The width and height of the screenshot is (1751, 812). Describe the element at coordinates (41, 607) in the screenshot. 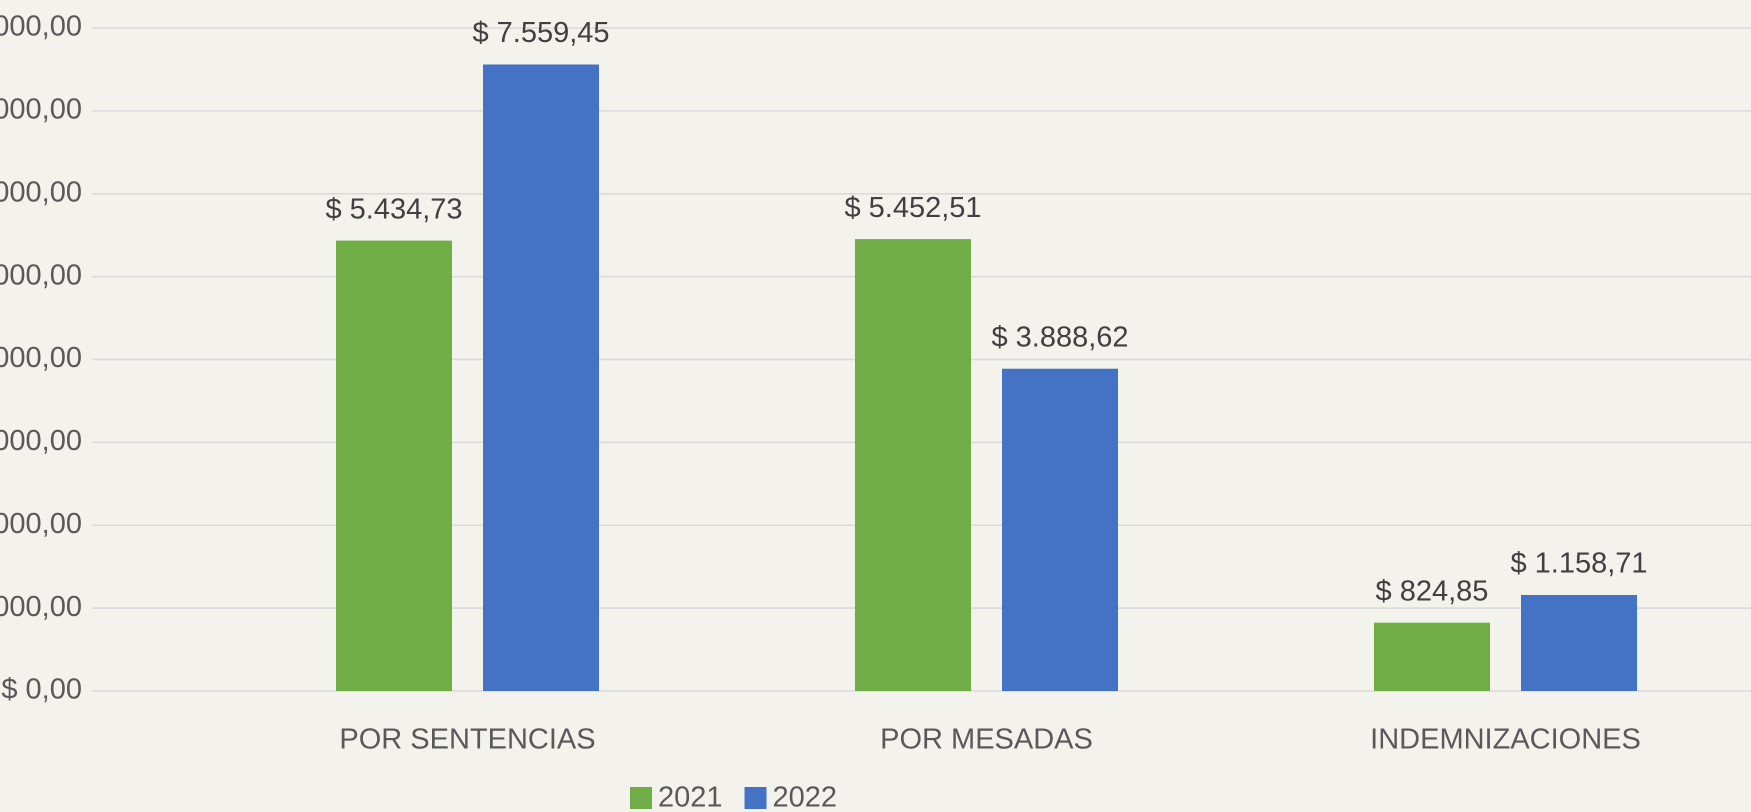

I see `y-tick-label: $ 1.000,00` at that location.